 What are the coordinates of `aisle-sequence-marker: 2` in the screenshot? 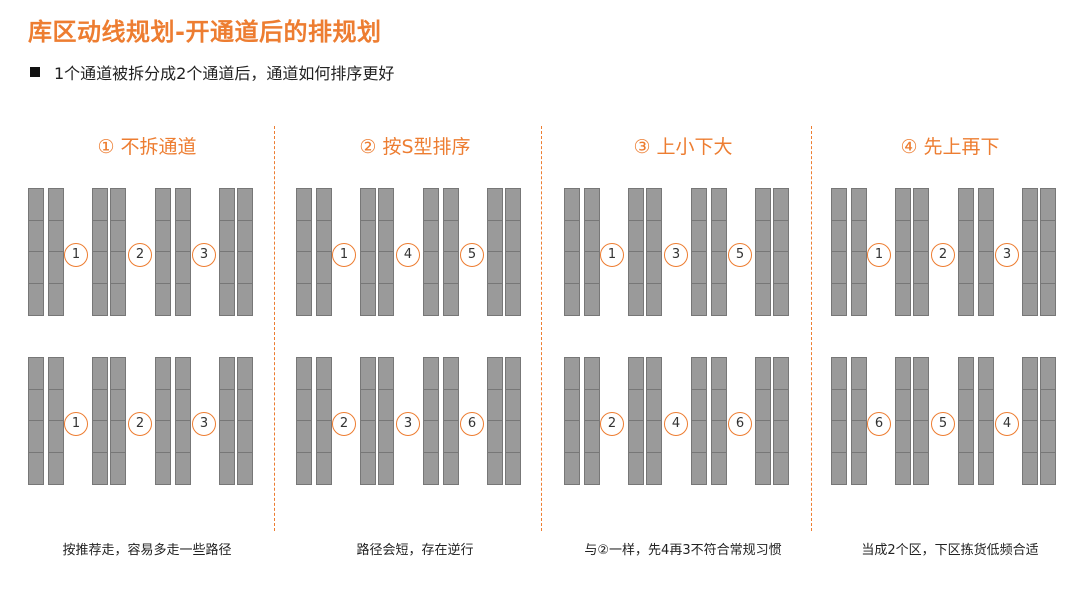 It's located at (612, 424).